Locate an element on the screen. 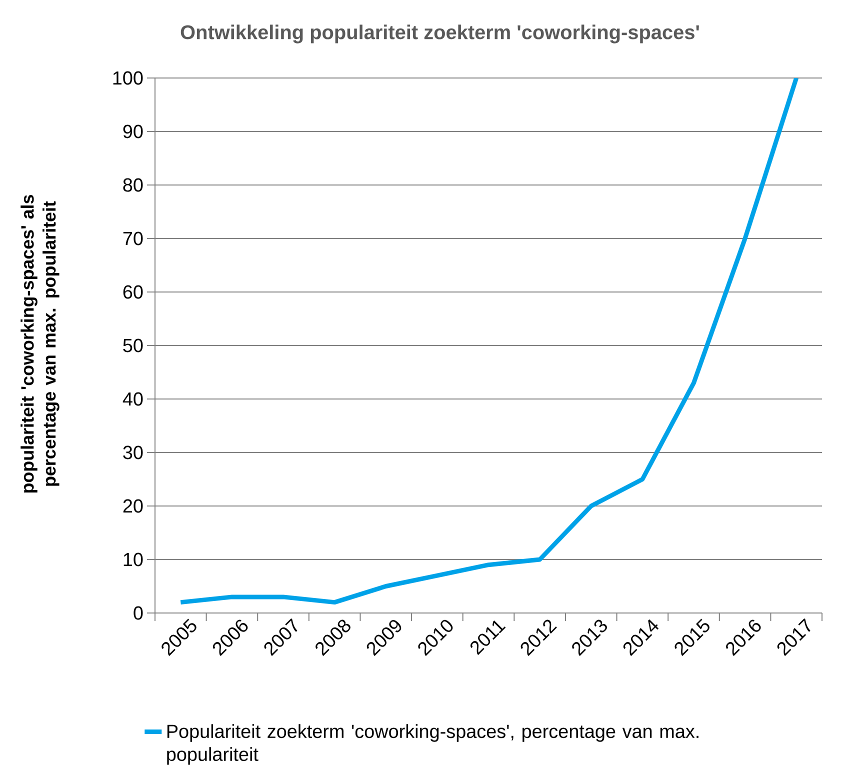 Image resolution: width=842 pixels, height=774 pixels. legend-label: Populariteit zoekterm 'coworking-spaces', percentage van max. populariteit is located at coordinates (432, 744).